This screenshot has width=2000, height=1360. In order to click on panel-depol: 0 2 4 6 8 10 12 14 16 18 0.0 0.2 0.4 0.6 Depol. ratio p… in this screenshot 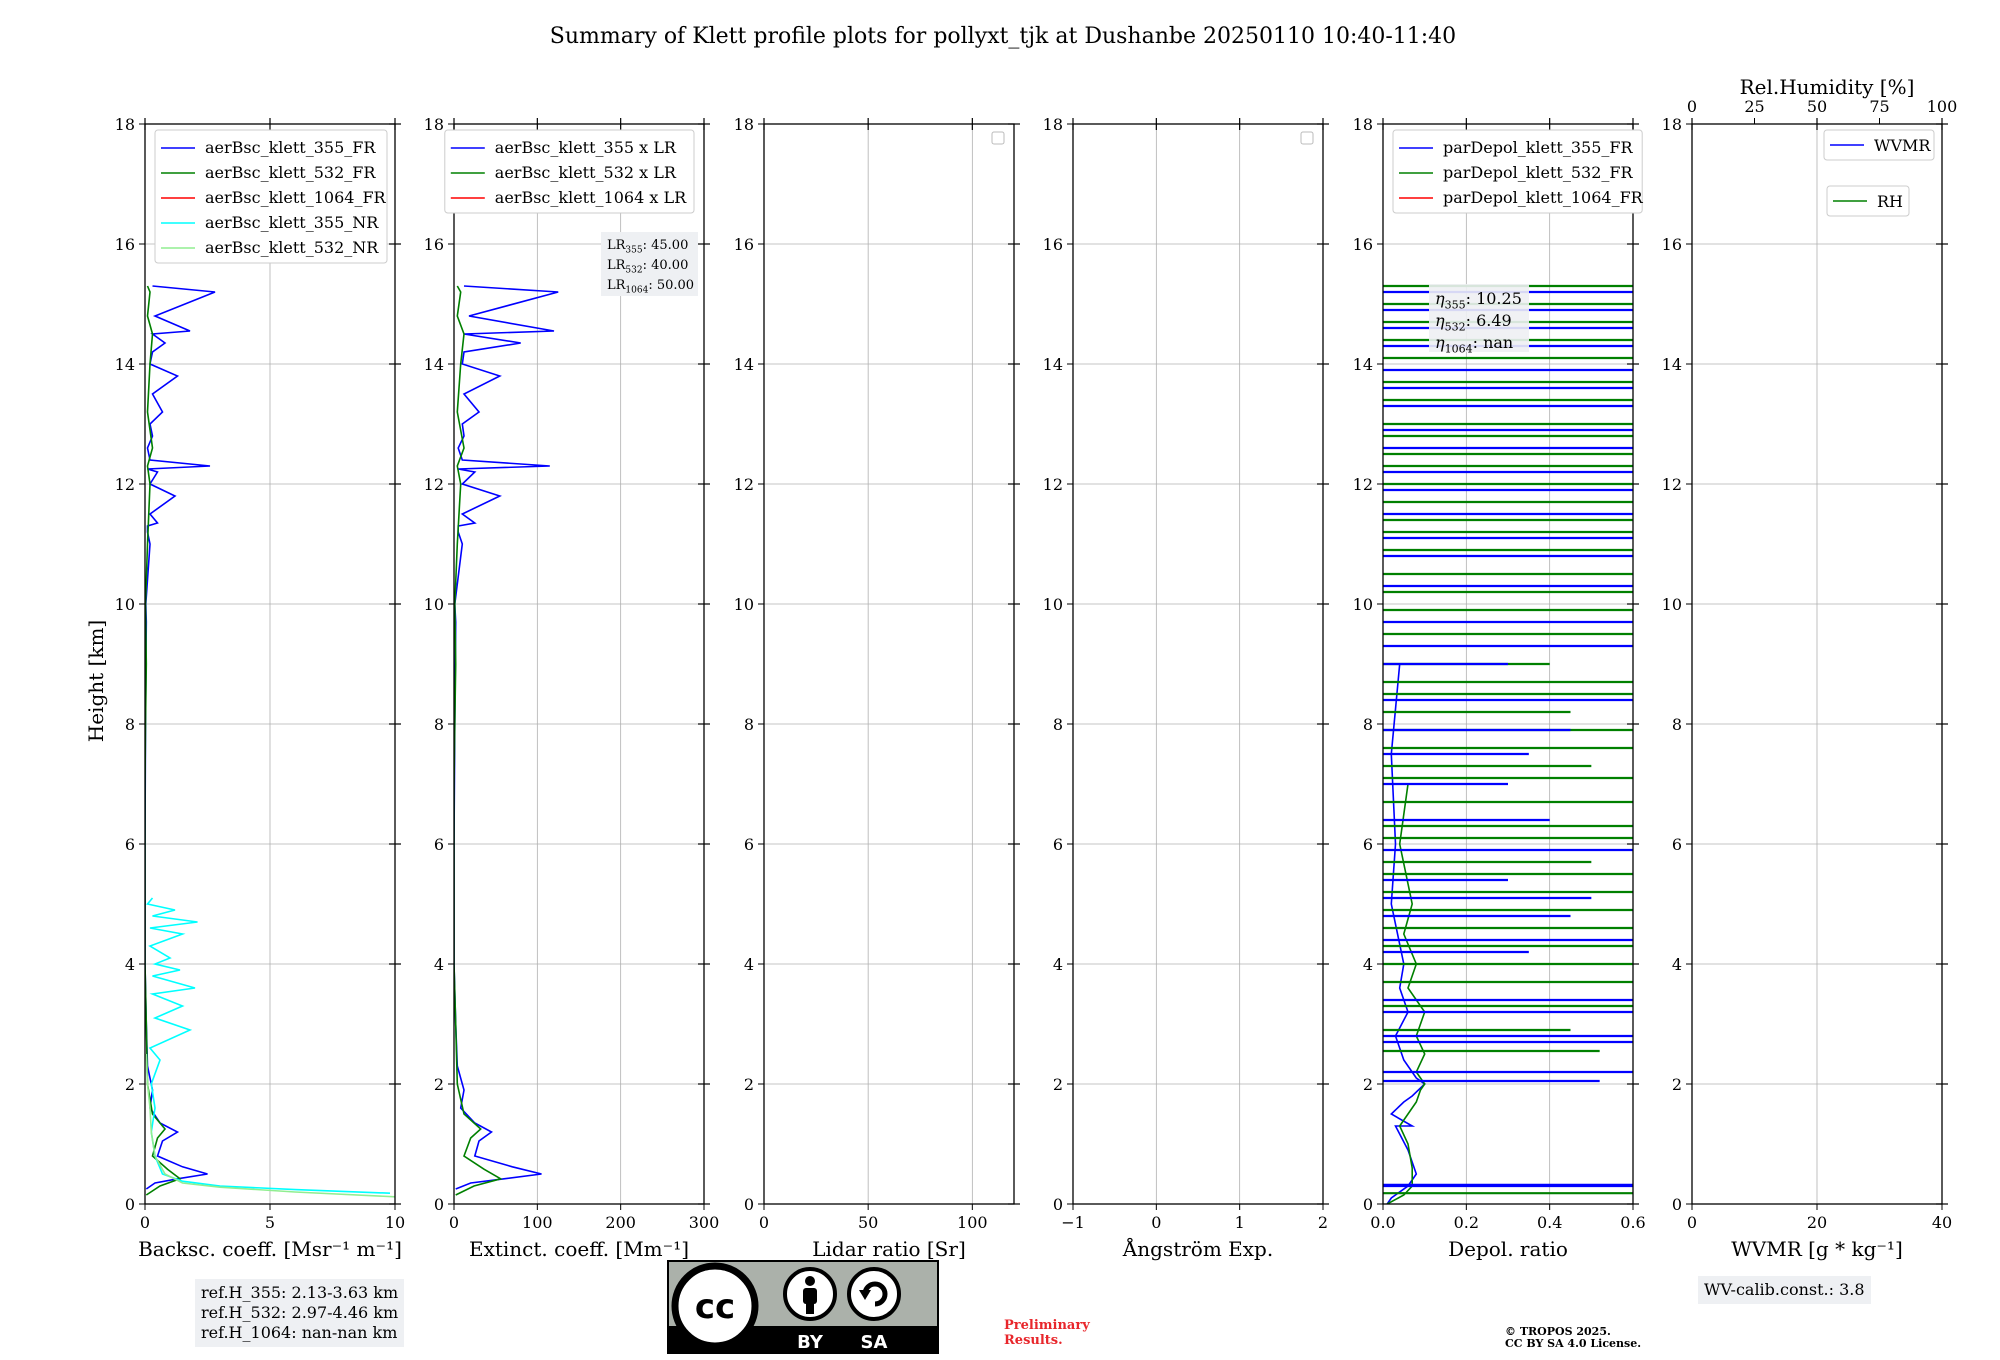, I will do `click(1499, 688)`.